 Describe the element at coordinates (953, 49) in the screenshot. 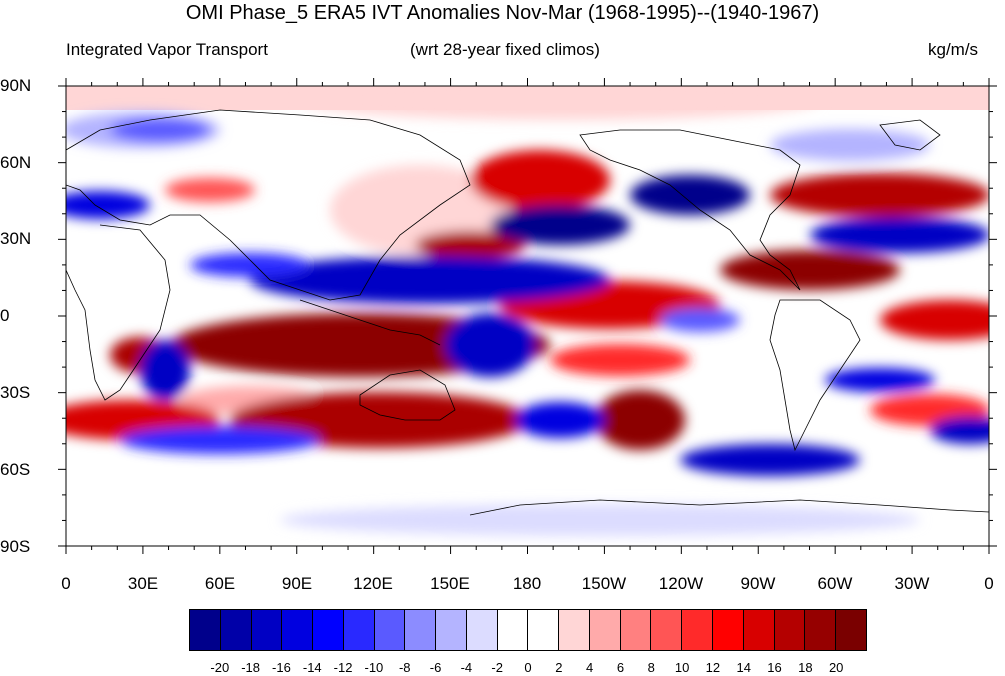

I see `units-string: kg/m/s` at that location.